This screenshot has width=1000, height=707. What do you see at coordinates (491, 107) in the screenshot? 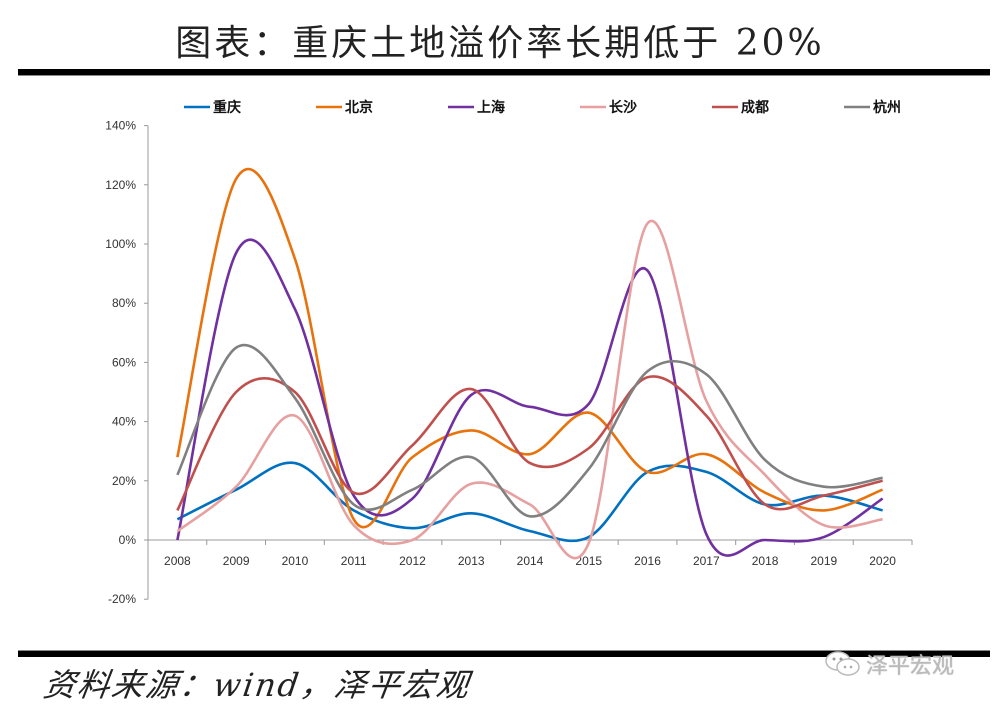
I see `legend-label: 上海` at bounding box center [491, 107].